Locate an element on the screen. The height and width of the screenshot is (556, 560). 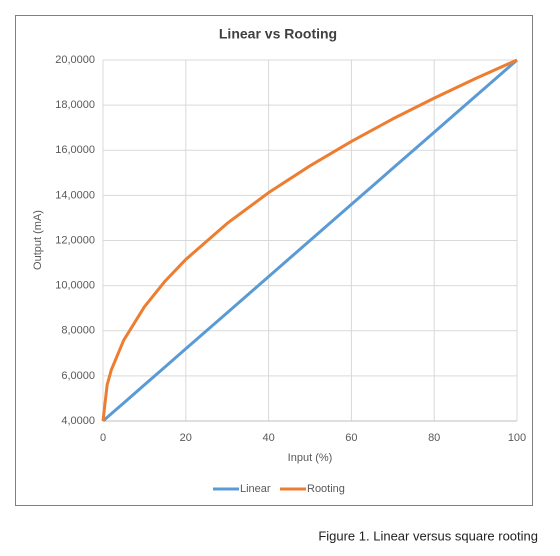
y-axis-label: Output (mA) is located at coordinates (38, 240).